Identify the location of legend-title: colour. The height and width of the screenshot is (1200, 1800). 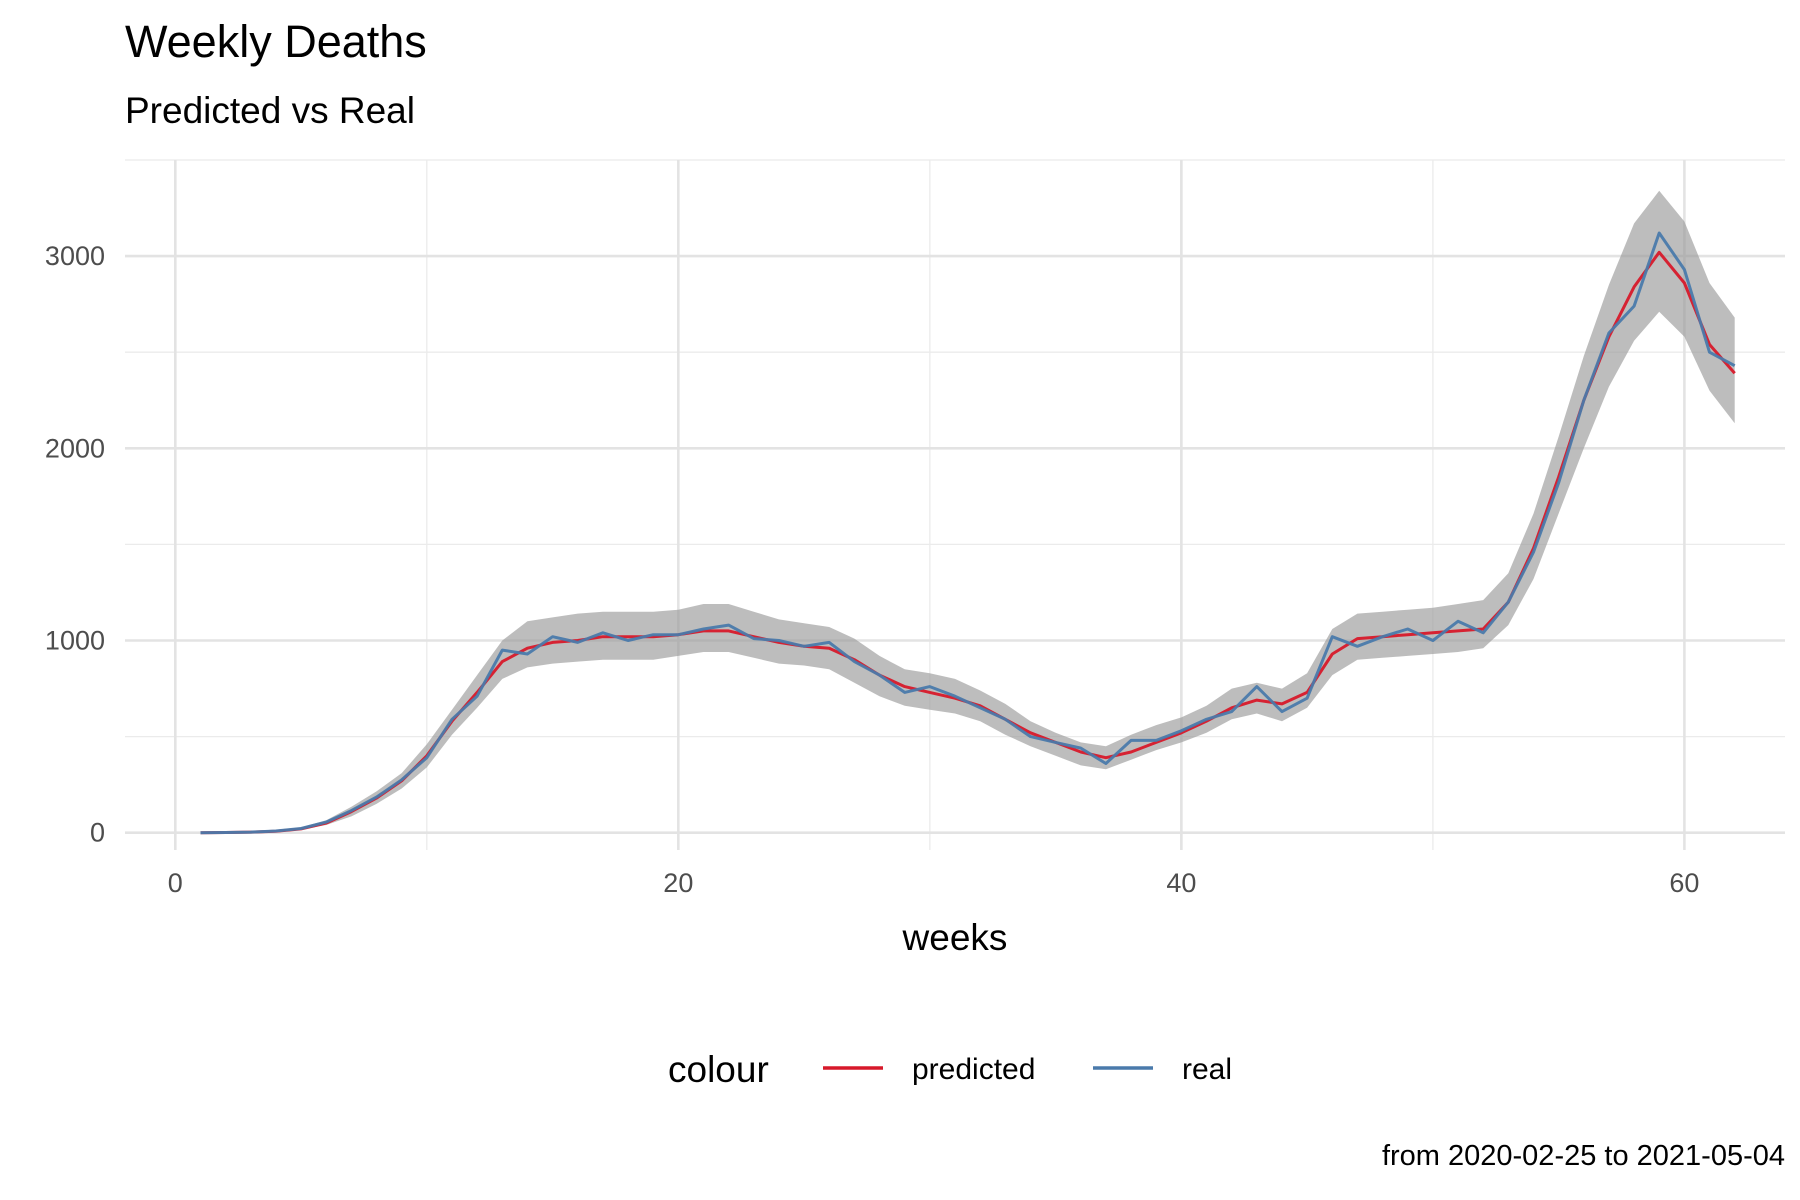
(718, 1069).